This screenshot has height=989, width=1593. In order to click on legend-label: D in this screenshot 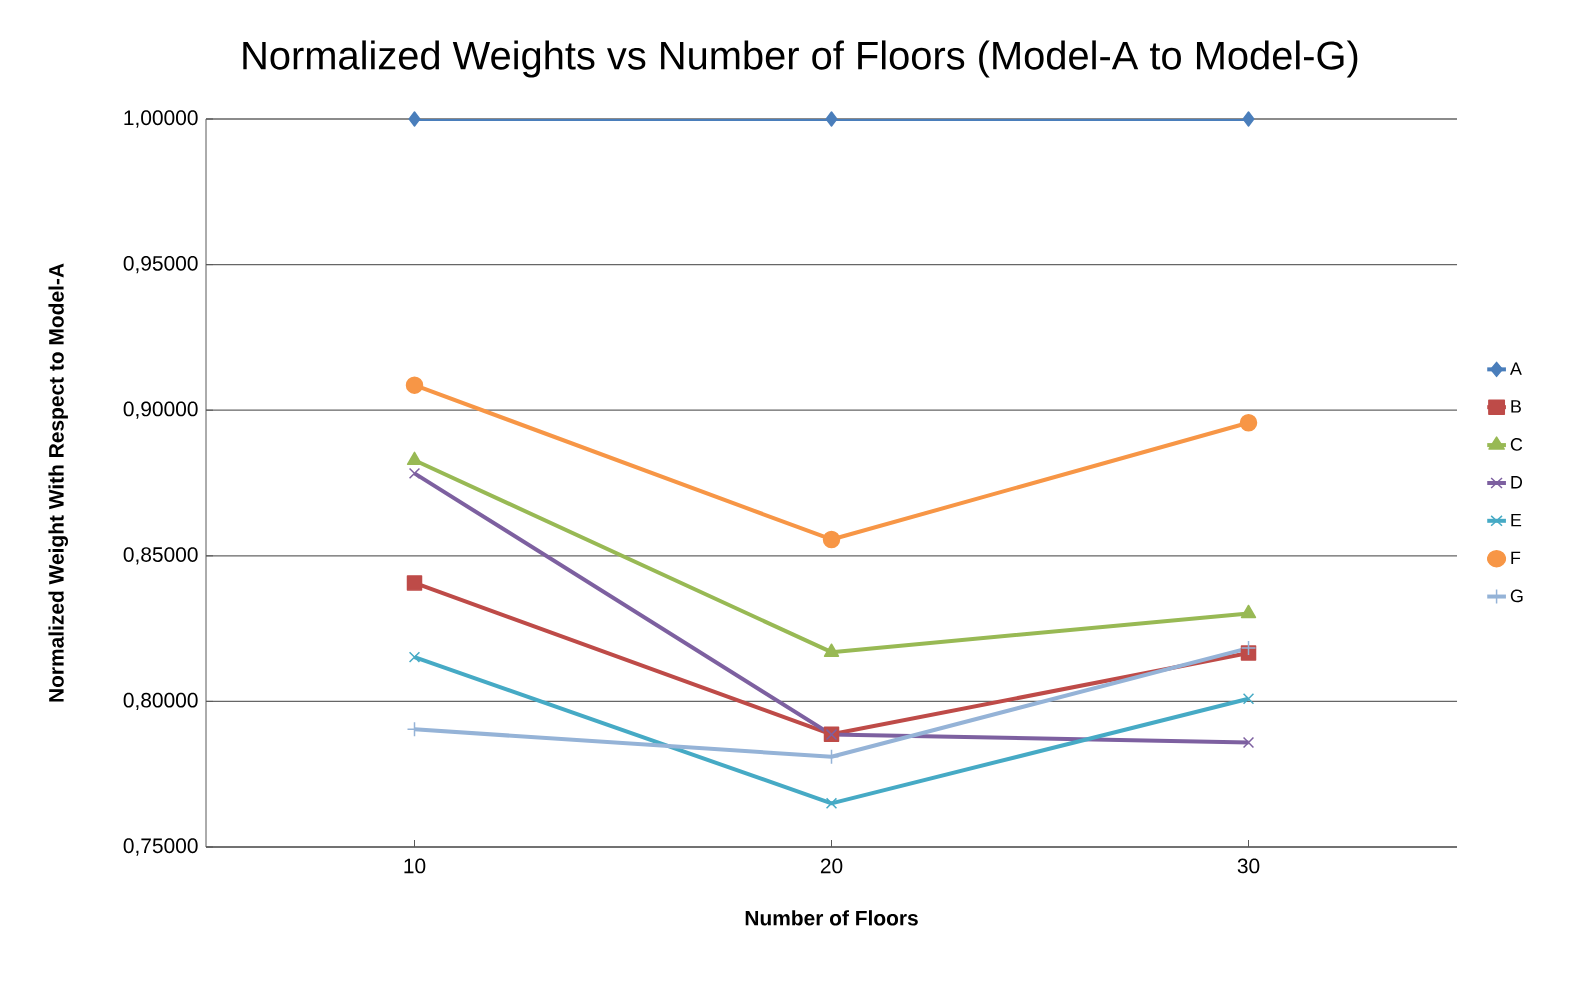, I will do `click(1517, 482)`.